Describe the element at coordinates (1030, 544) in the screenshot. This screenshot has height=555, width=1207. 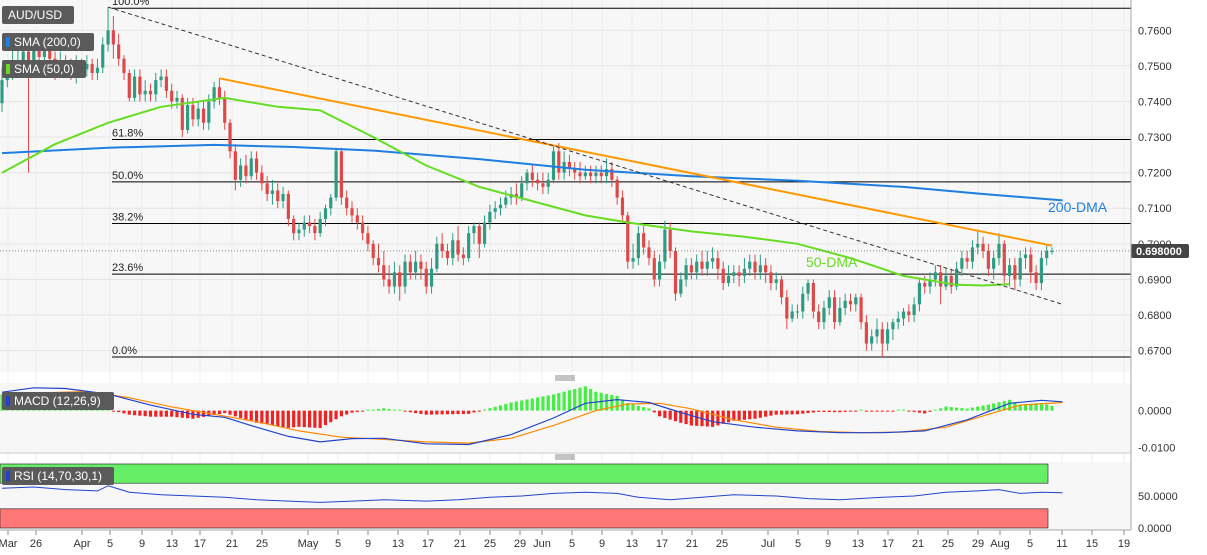
I see `time-tick-label: 5` at that location.